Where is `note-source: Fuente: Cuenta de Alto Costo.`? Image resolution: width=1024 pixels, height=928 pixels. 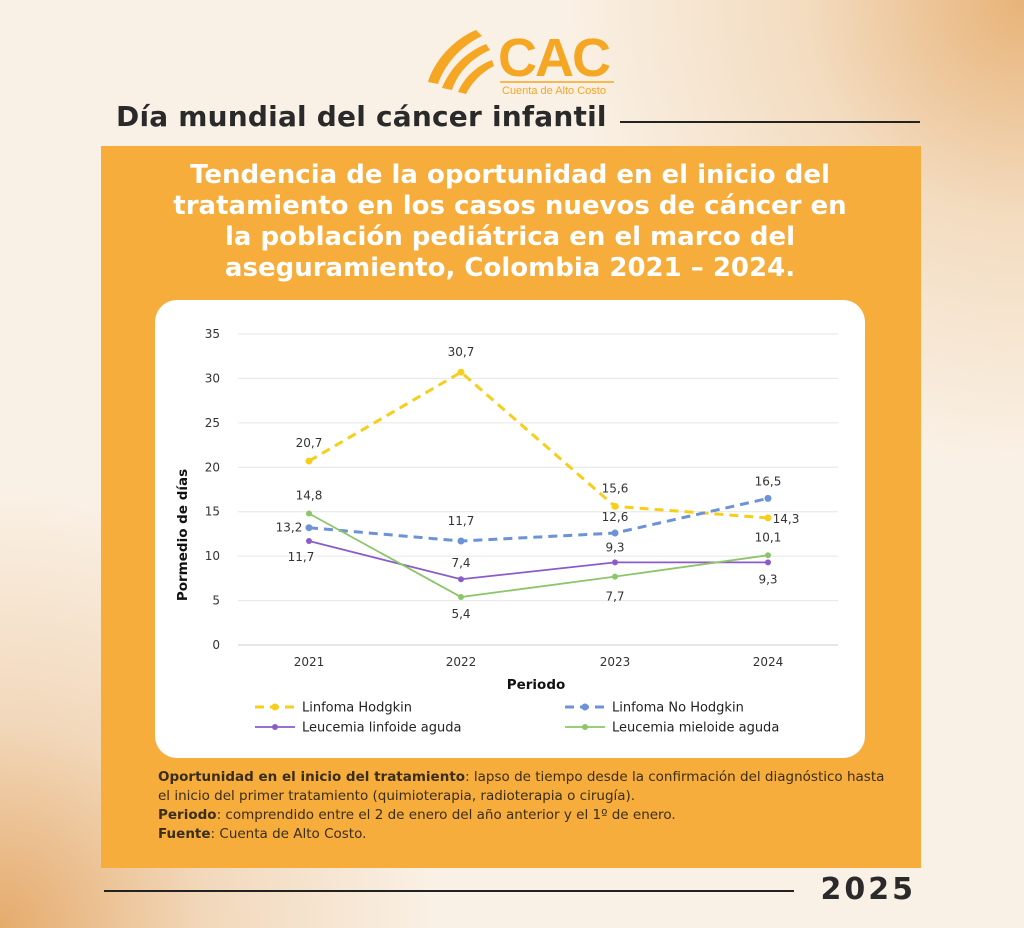
note-source: Fuente: Cuenta de Alto Costo. is located at coordinates (528, 834).